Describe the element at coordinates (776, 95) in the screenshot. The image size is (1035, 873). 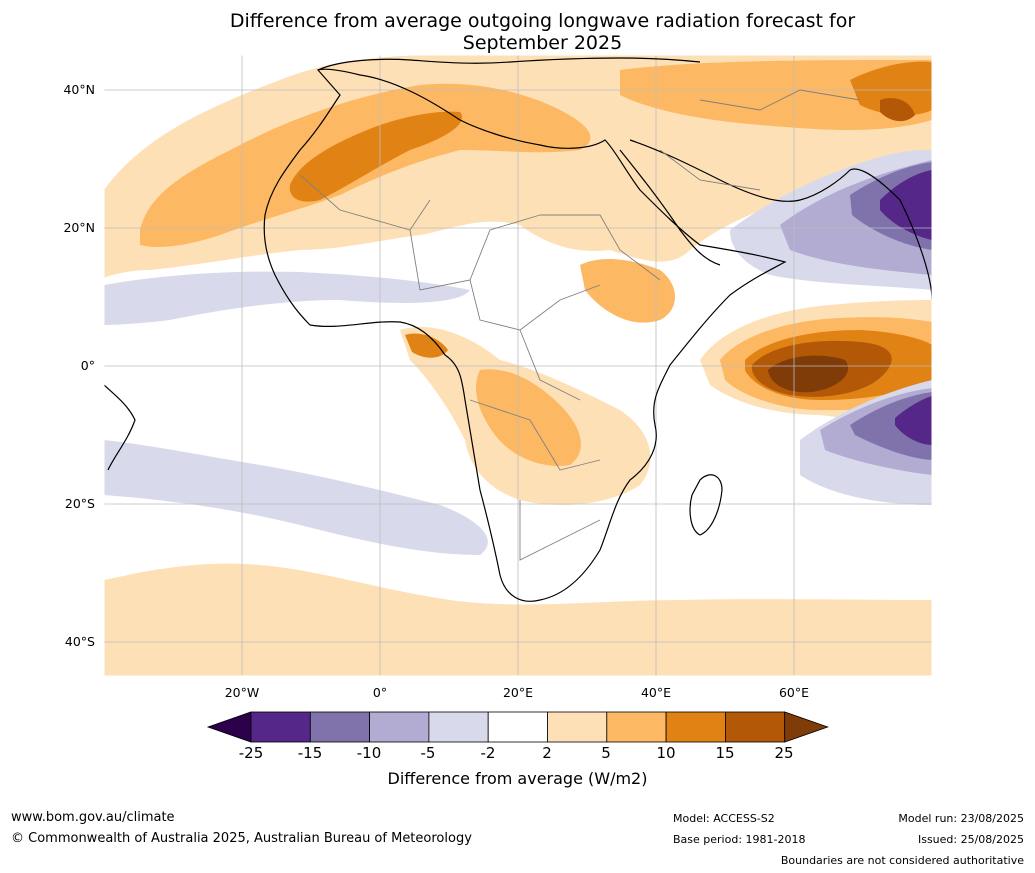
I see `moderate-positive-region-northeast` at that location.